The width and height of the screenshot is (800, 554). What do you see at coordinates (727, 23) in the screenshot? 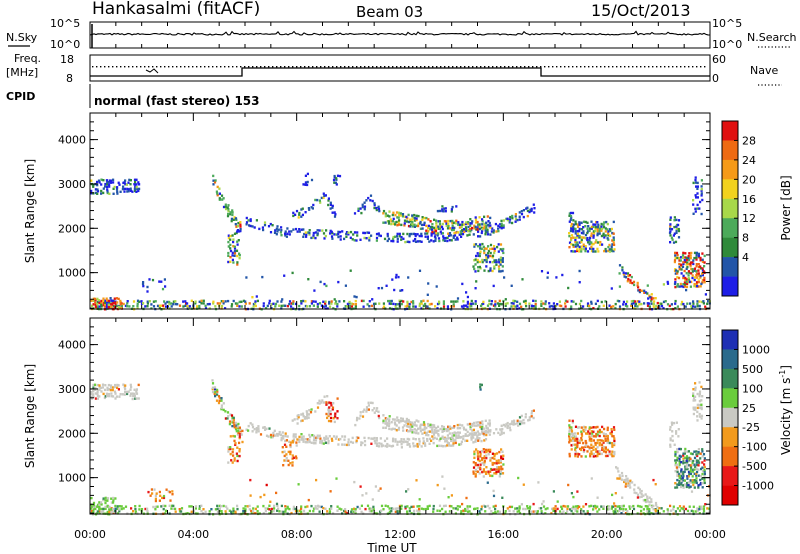
I see `noise-tick-right-top: 10^5` at bounding box center [727, 23].